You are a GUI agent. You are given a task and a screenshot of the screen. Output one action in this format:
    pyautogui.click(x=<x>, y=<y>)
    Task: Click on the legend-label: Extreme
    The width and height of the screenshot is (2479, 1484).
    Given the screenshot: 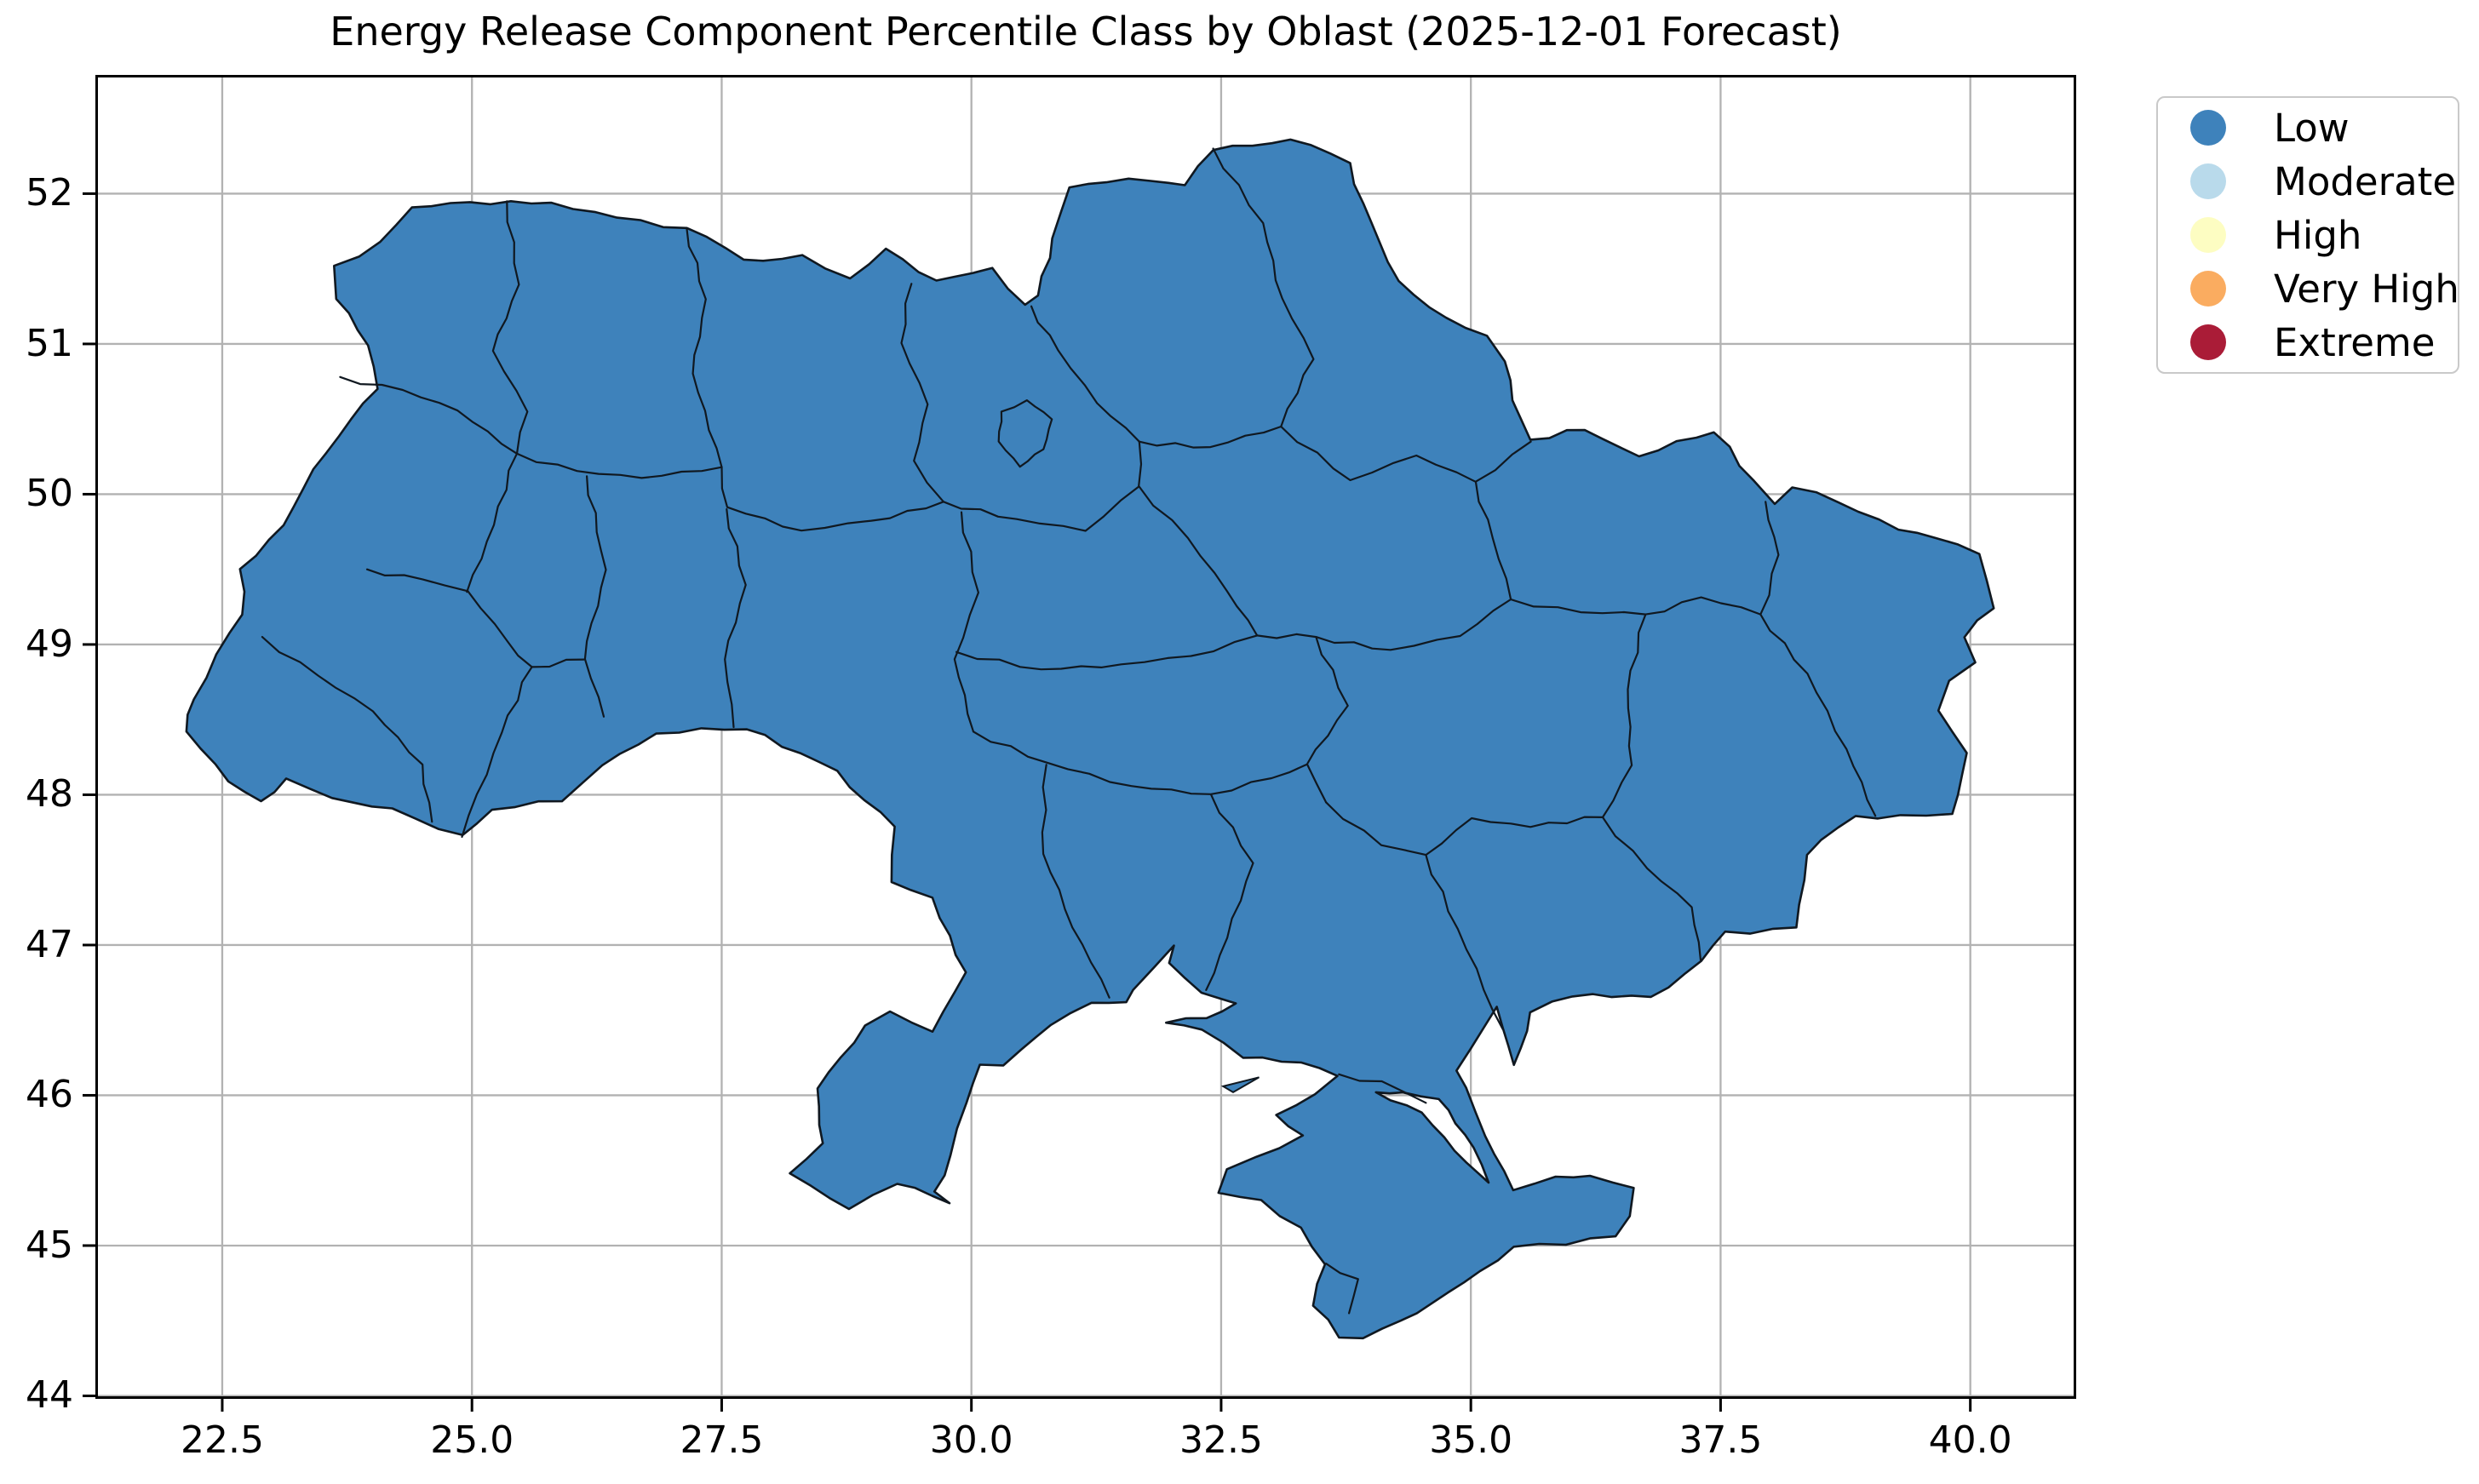 What is the action you would take?
    pyautogui.click(x=2355, y=342)
    